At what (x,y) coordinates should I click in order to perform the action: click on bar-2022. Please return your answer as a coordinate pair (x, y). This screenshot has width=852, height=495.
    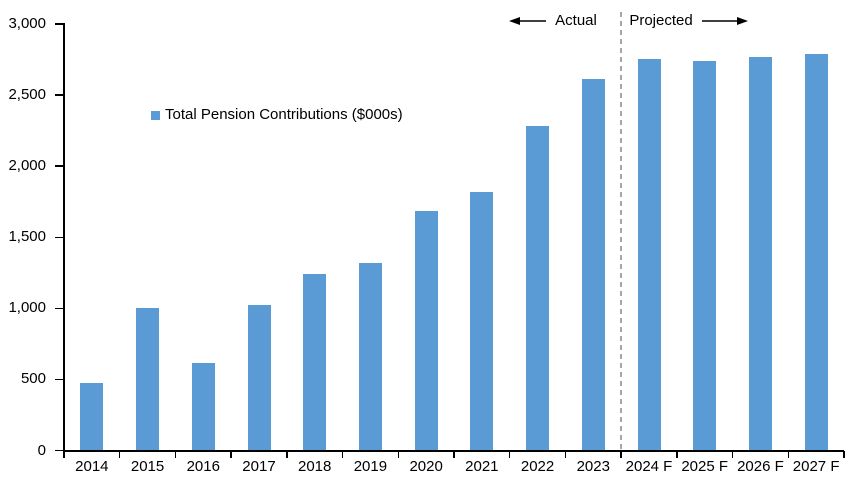
    Looking at the image, I should click on (538, 288).